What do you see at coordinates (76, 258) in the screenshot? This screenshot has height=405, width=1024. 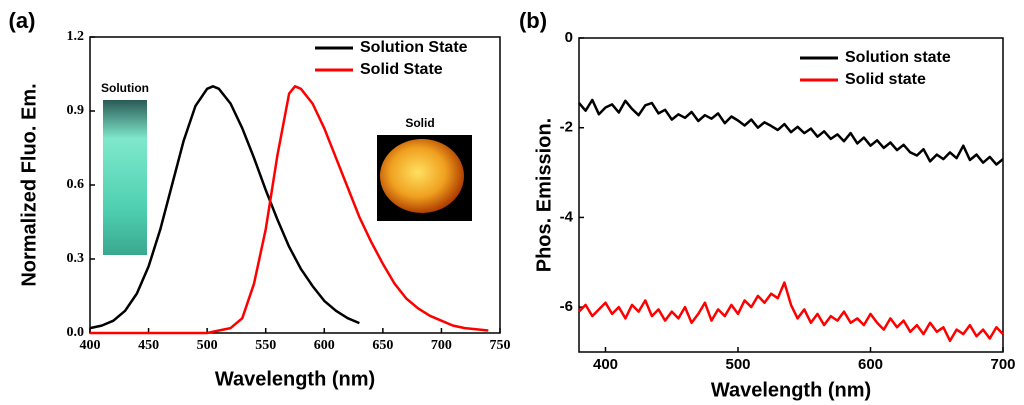 I see `y-tick-label: 0.3` at bounding box center [76, 258].